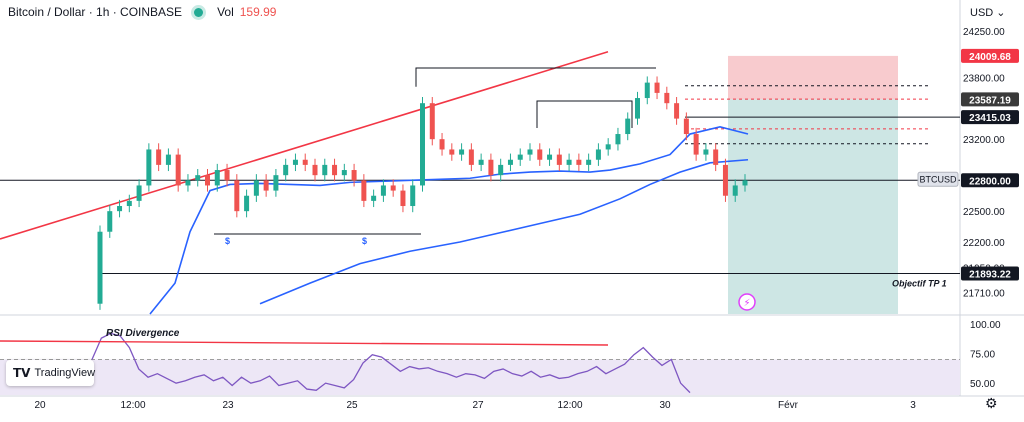 Image resolution: width=1024 pixels, height=422 pixels. What do you see at coordinates (225, 12) in the screenshot?
I see `volume-label: Vol` at bounding box center [225, 12].